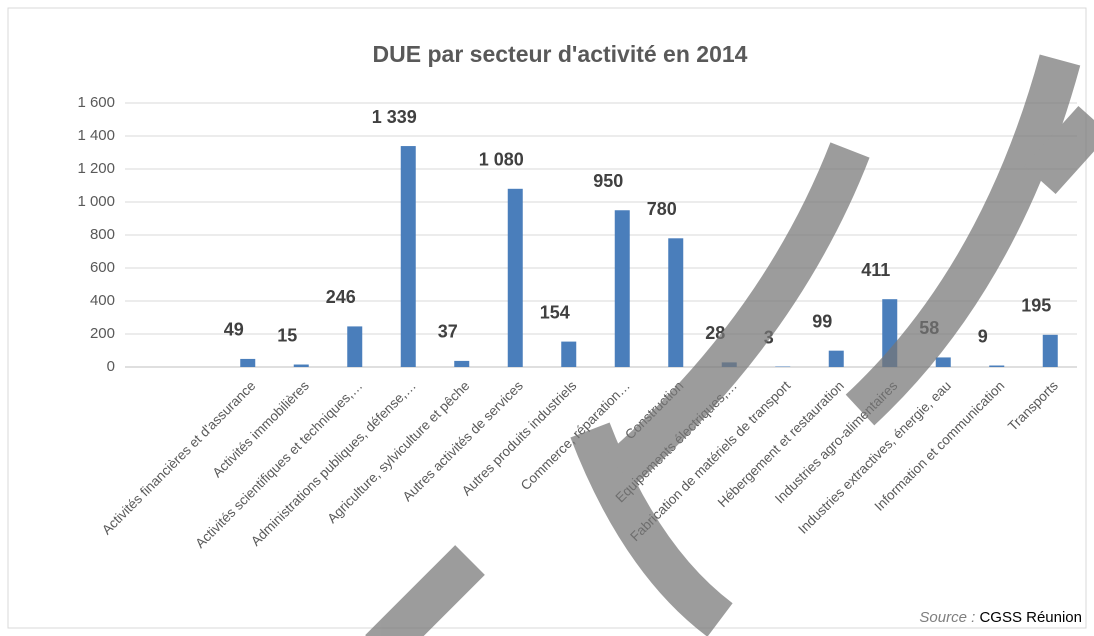 Image resolution: width=1094 pixels, height=636 pixels. Describe the element at coordinates (287, 335) in the screenshot. I see `value-label: 15` at that location.